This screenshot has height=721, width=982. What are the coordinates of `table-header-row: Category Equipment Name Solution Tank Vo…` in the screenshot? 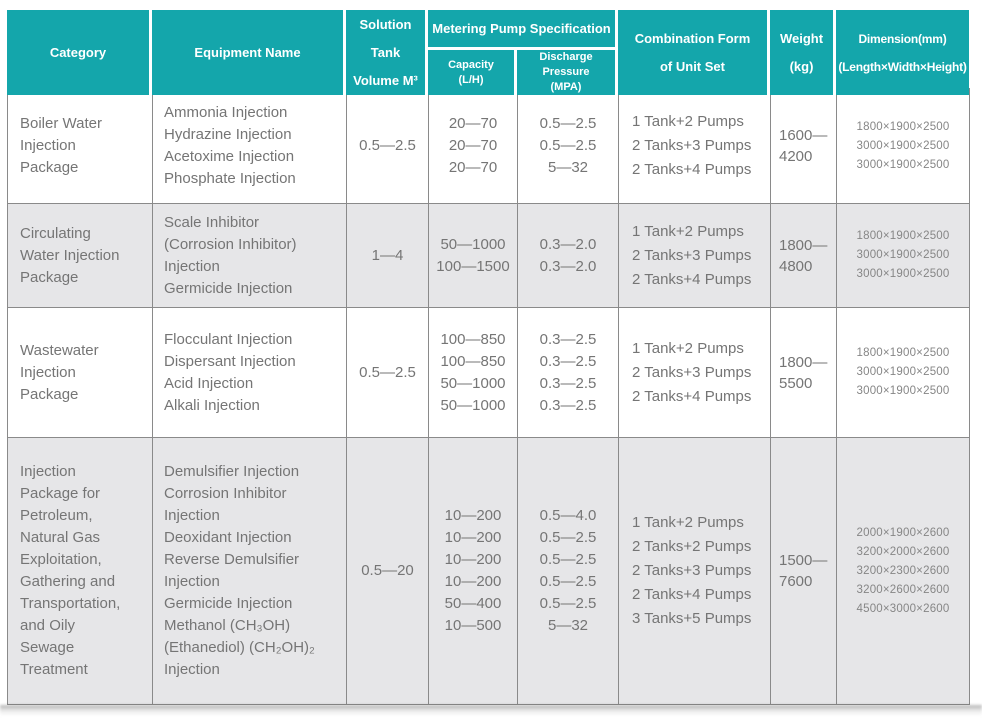 It's located at (488, 52).